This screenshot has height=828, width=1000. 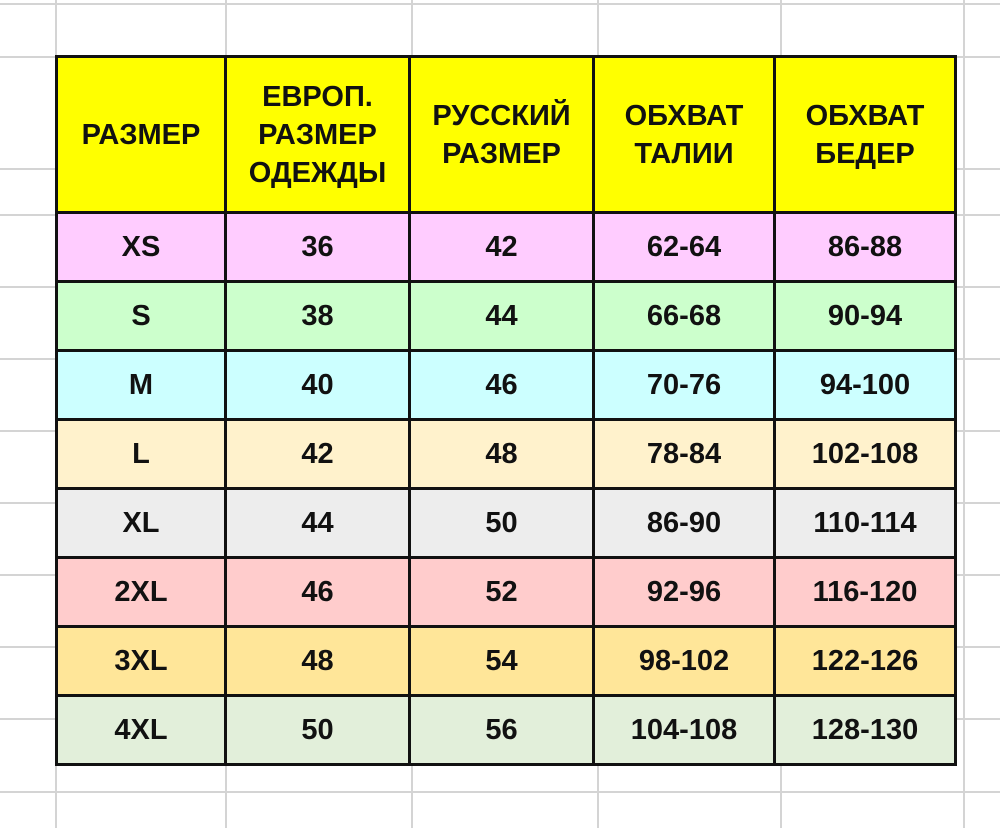 I want to click on table-cell: S, so click(x=141, y=316).